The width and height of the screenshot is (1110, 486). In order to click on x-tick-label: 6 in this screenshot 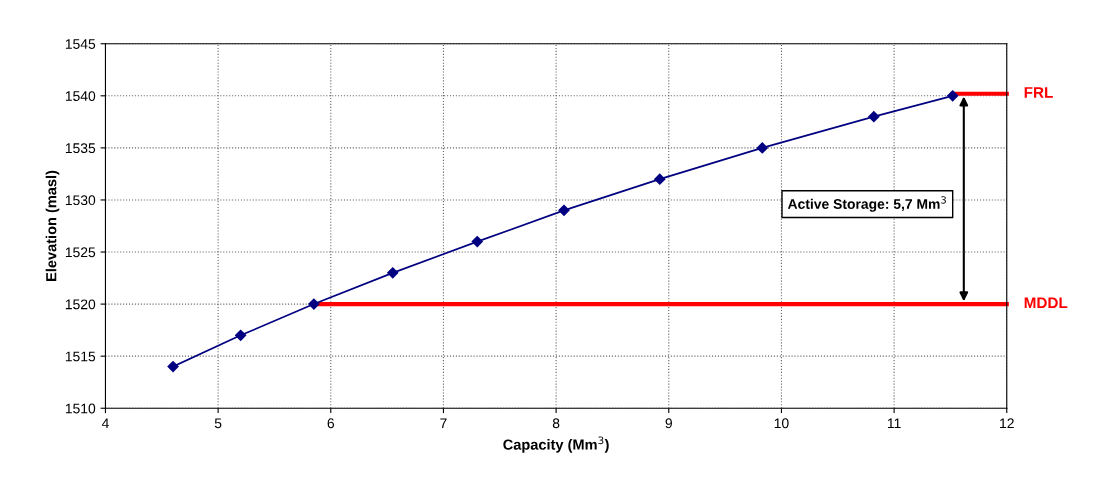, I will do `click(331, 423)`.